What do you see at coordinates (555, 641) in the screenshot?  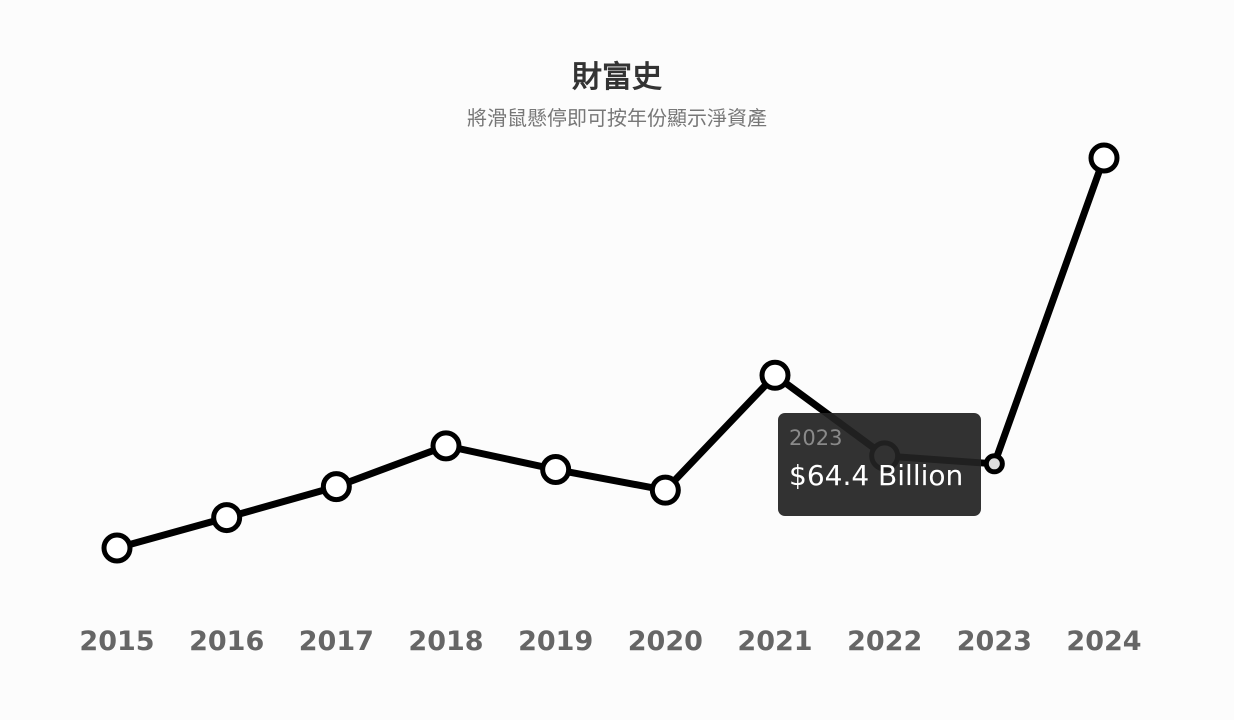 I see `x-tick-label: 2019` at bounding box center [555, 641].